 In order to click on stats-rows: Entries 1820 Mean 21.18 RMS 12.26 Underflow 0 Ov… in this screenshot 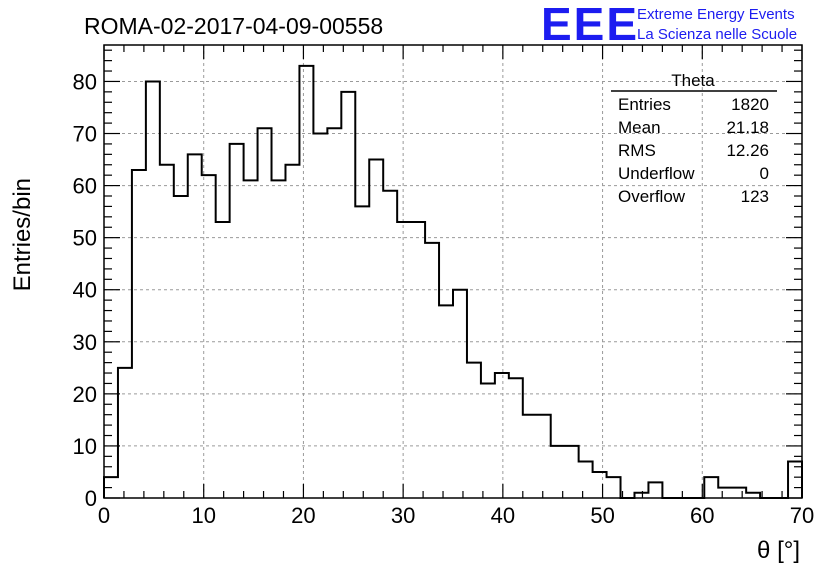, I will do `click(693, 150)`.